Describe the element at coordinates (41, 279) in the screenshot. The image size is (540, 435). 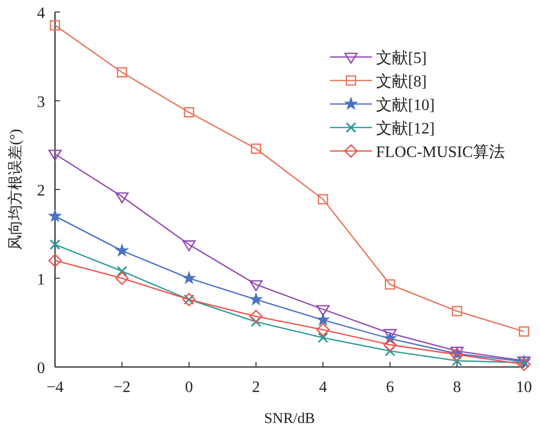
I see `y-tick-label: 1` at that location.